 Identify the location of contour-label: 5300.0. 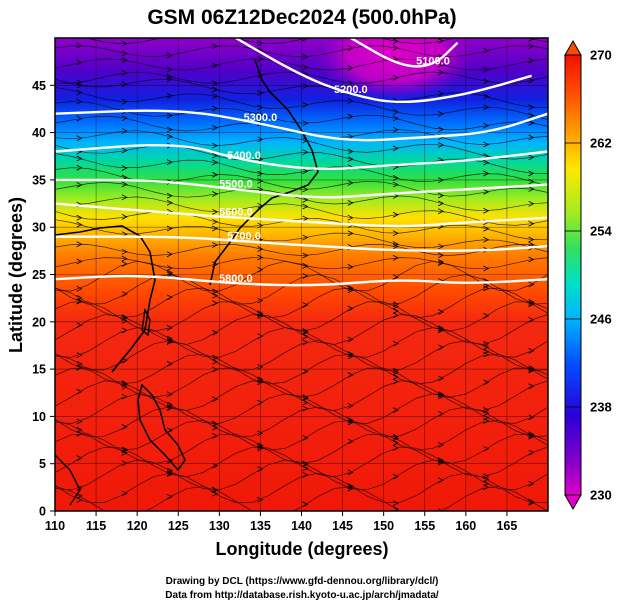
(261, 118).